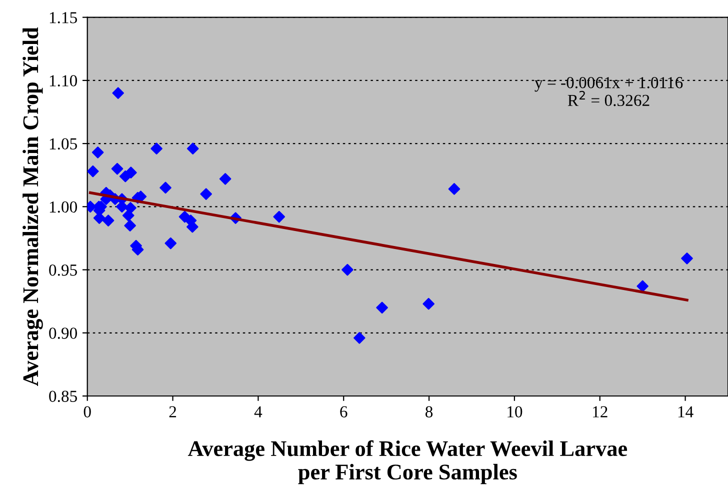 The height and width of the screenshot is (495, 728). What do you see at coordinates (32, 206) in the screenshot?
I see `y-axis-title: Average Normalized Main Crop Yield` at bounding box center [32, 206].